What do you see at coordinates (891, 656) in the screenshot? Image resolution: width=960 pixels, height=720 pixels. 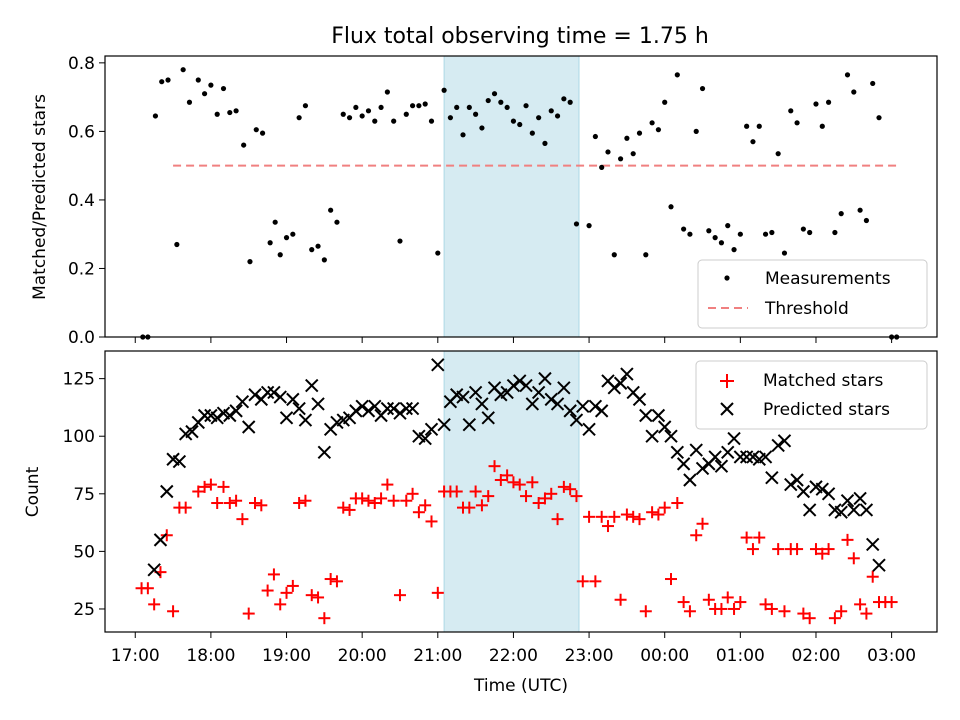 I see `x-tick-label: 03:00` at bounding box center [891, 656].